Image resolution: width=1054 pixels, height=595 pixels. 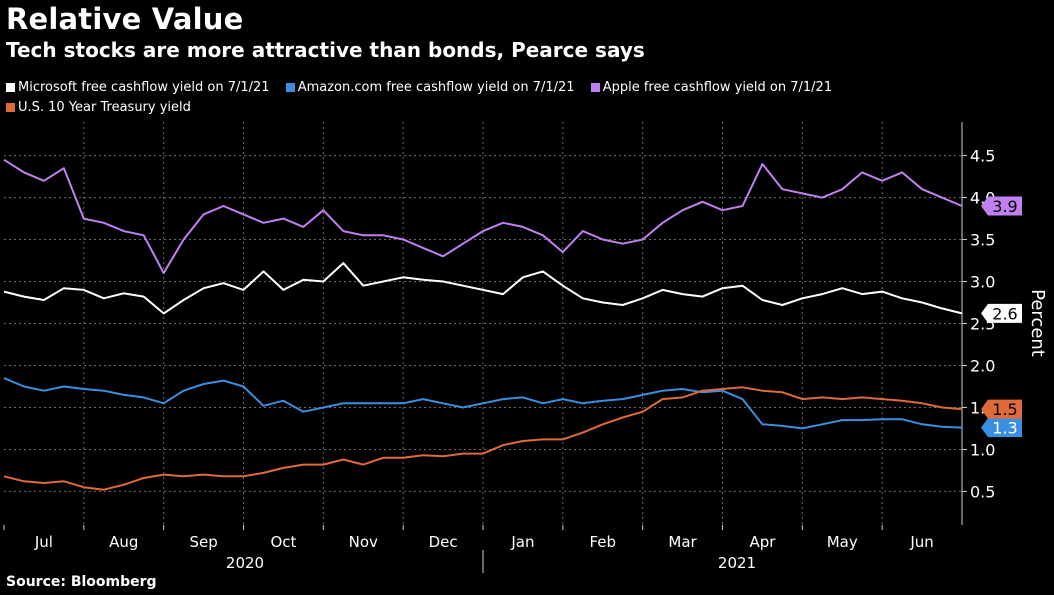 I want to click on y-tick-label-1.0: 1.0, so click(x=982, y=449).